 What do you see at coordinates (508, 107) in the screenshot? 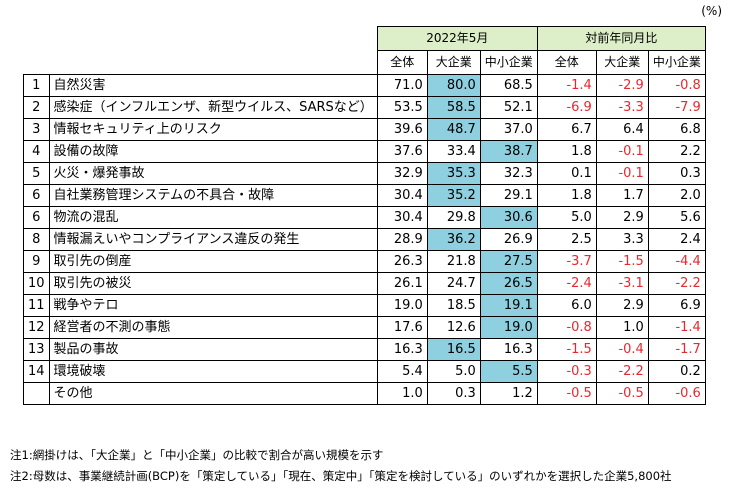
I see `value-sme-cell: 52.1` at bounding box center [508, 107].